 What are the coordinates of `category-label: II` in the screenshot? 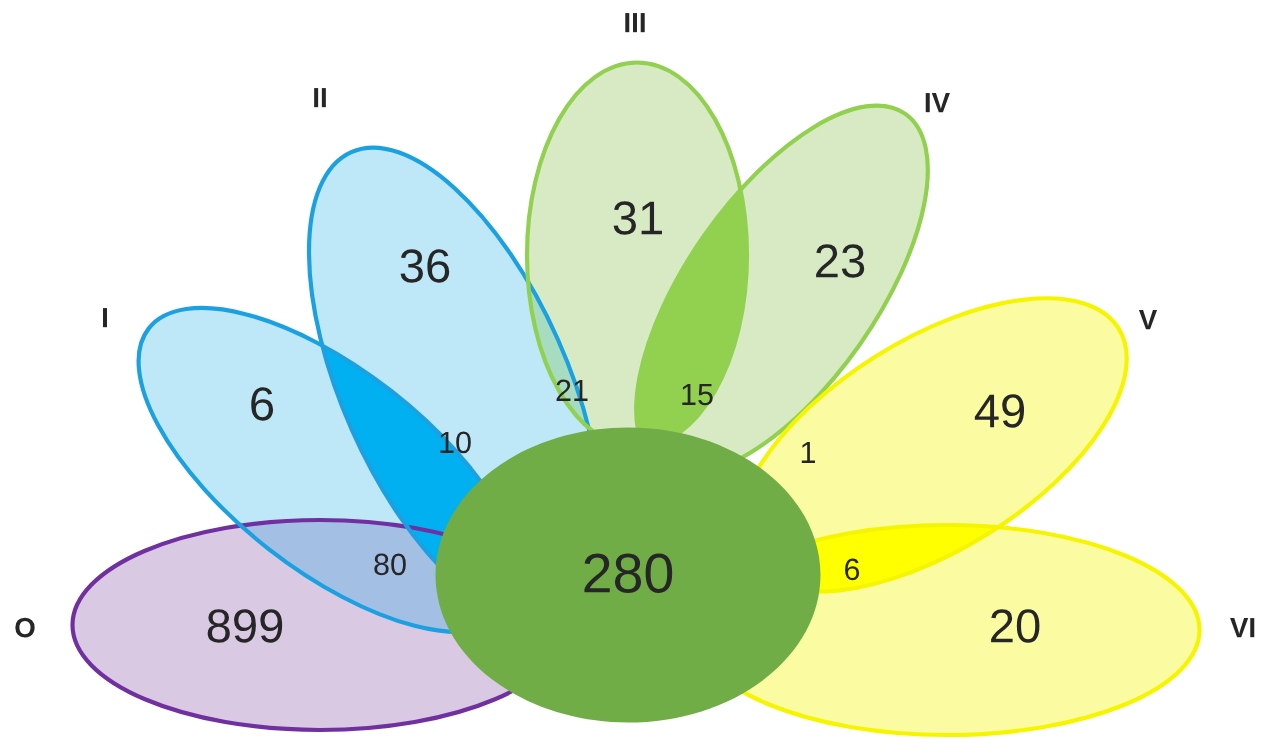 It's located at (320, 98).